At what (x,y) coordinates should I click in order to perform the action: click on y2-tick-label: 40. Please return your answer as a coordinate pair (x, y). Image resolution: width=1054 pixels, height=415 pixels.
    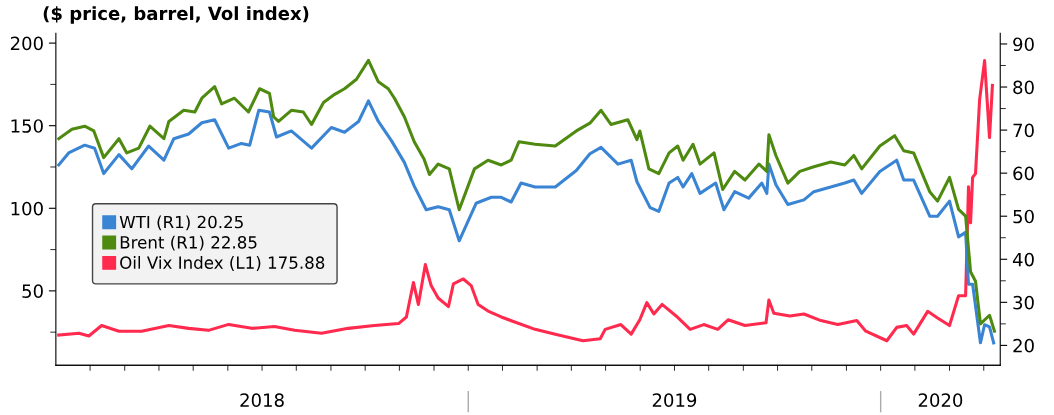
    Looking at the image, I should click on (1023, 259).